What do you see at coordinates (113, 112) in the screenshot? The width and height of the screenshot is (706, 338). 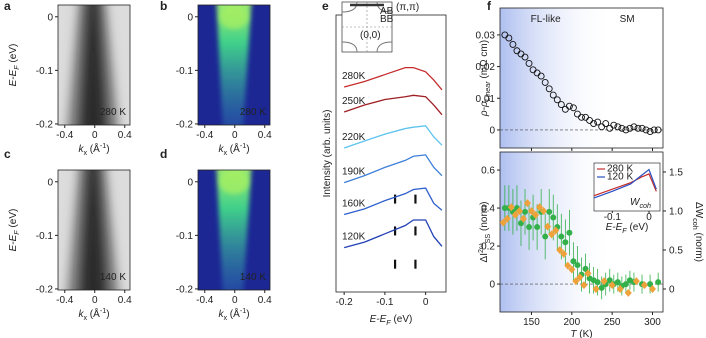 I see `temperature-label: 280 K` at bounding box center [113, 112].